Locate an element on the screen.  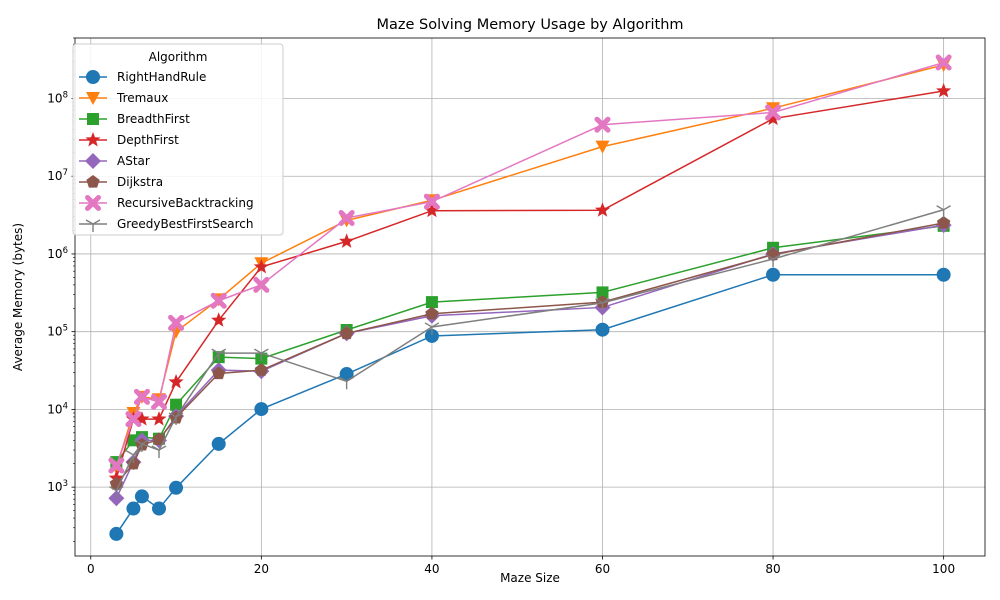
legend-label: AStar is located at coordinates (133, 161).